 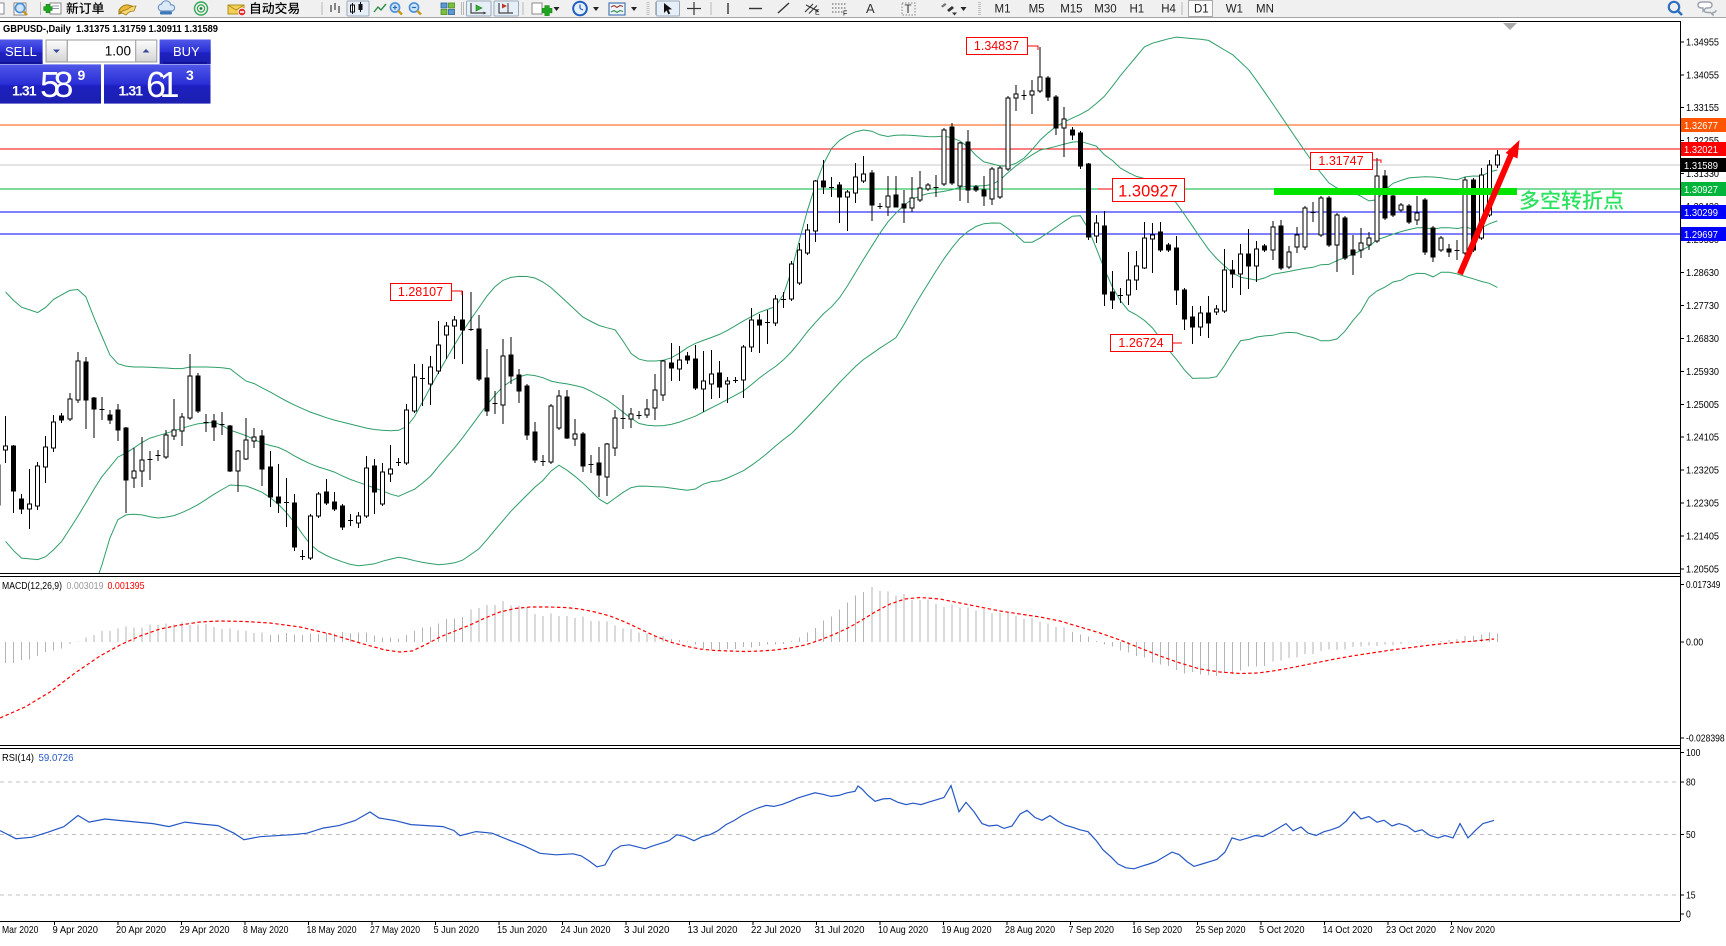 I want to click on svg-text: 1.31747, so click(x=1340, y=161).